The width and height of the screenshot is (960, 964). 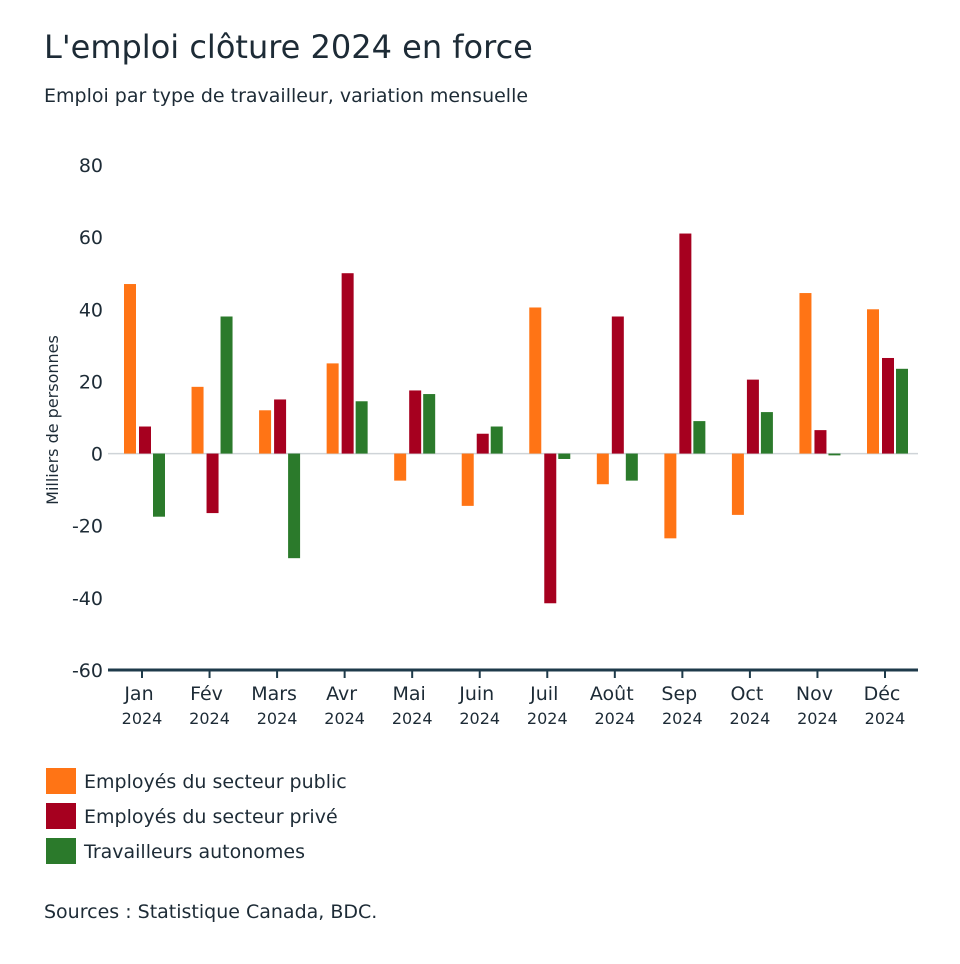 I want to click on x-tick-label: Mai 2024, so click(x=412, y=705).